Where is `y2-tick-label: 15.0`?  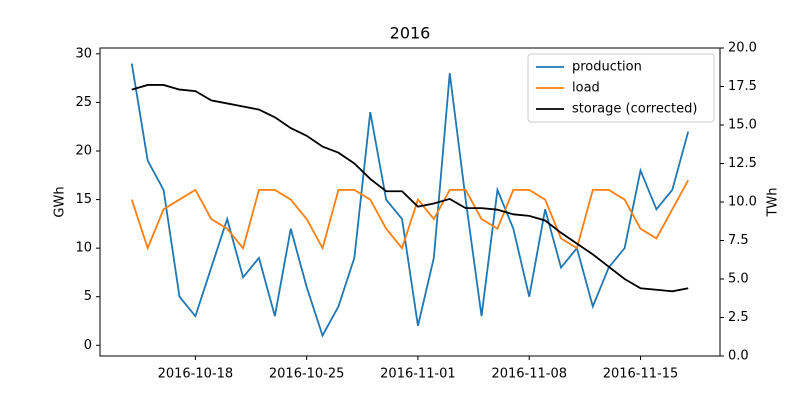
y2-tick-label: 15.0 is located at coordinates (742, 125).